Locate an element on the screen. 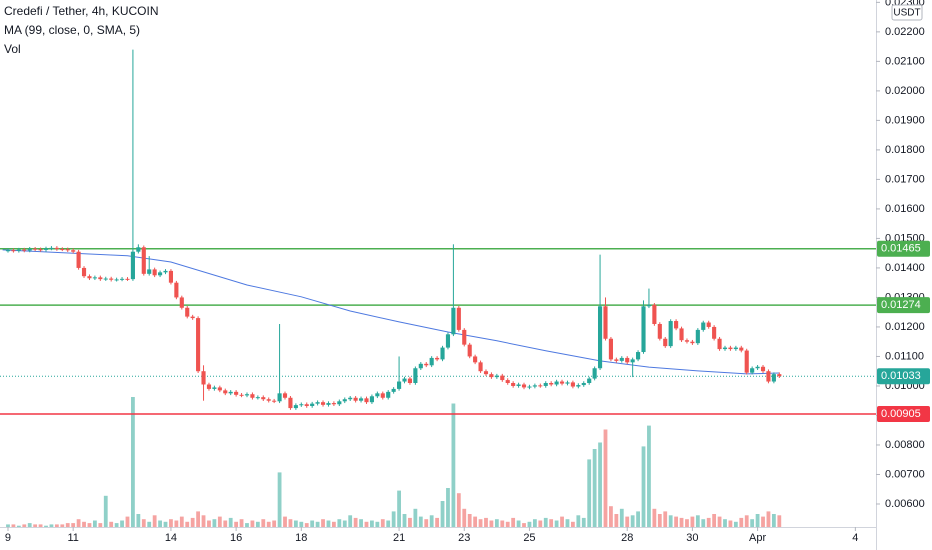 The height and width of the screenshot is (550, 932). x-tick-label: 9 is located at coordinates (8, 538).